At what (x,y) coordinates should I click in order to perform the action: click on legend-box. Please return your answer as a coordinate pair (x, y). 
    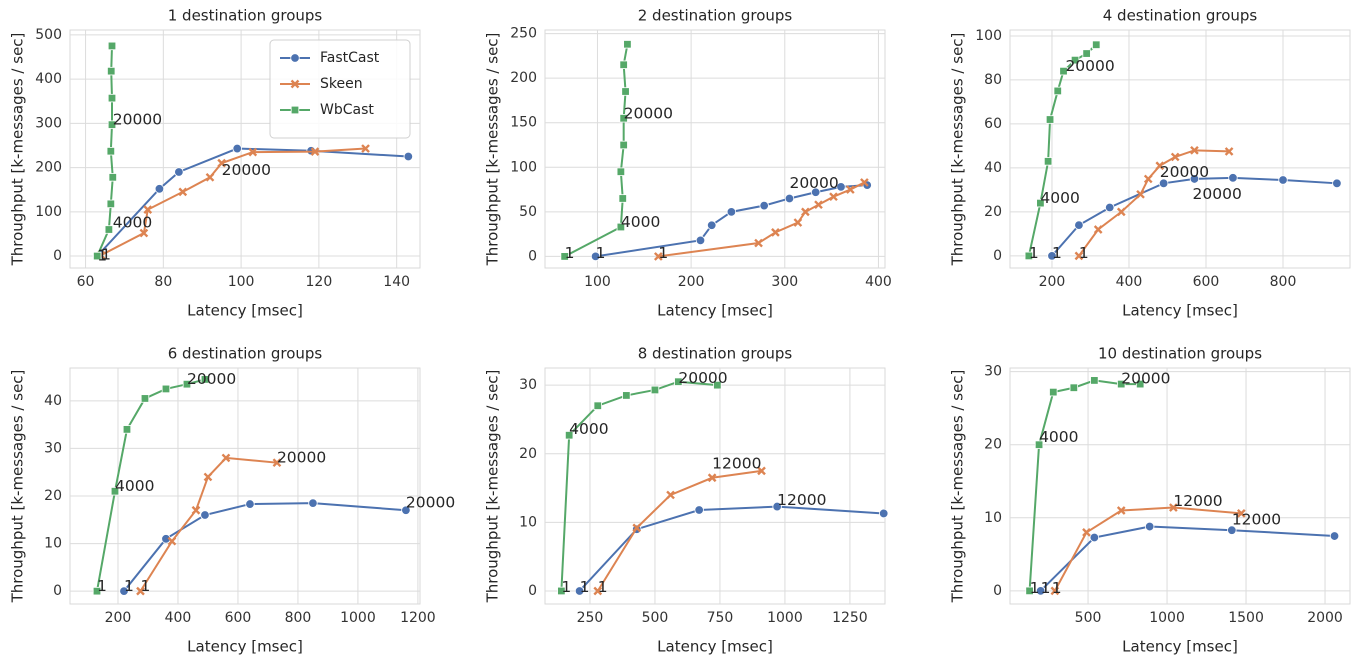
    Looking at the image, I should click on (340, 89).